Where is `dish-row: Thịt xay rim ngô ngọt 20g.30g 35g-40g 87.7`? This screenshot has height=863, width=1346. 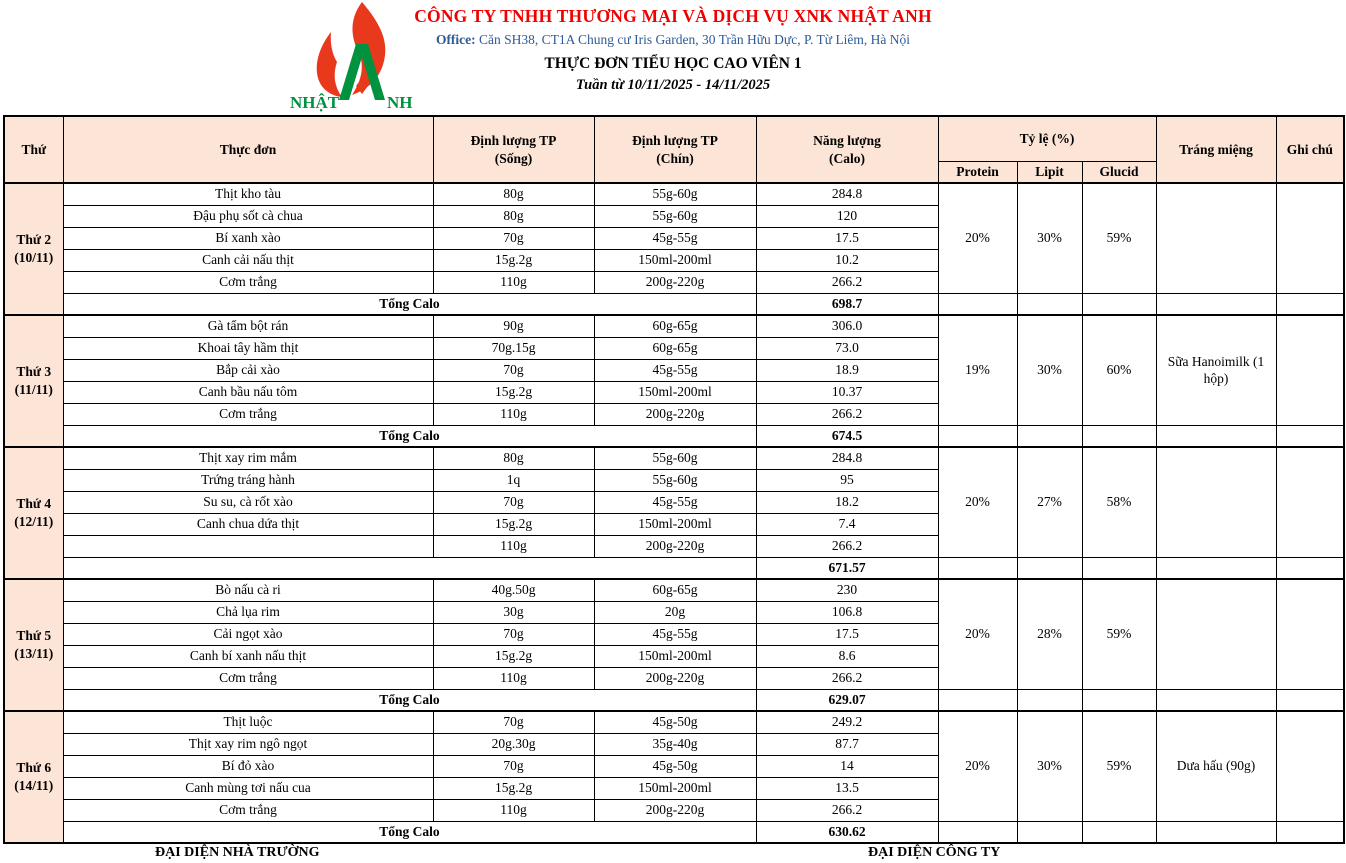
dish-row: Thịt xay rim ngô ngọt 20g.30g 35g-40g 87.7 is located at coordinates (674, 744).